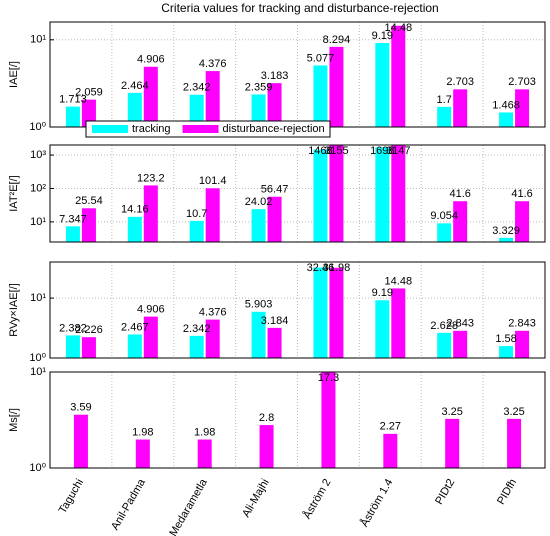 The width and height of the screenshot is (550, 536). What do you see at coordinates (80, 408) in the screenshot?
I see `value-label: 3.59` at bounding box center [80, 408].